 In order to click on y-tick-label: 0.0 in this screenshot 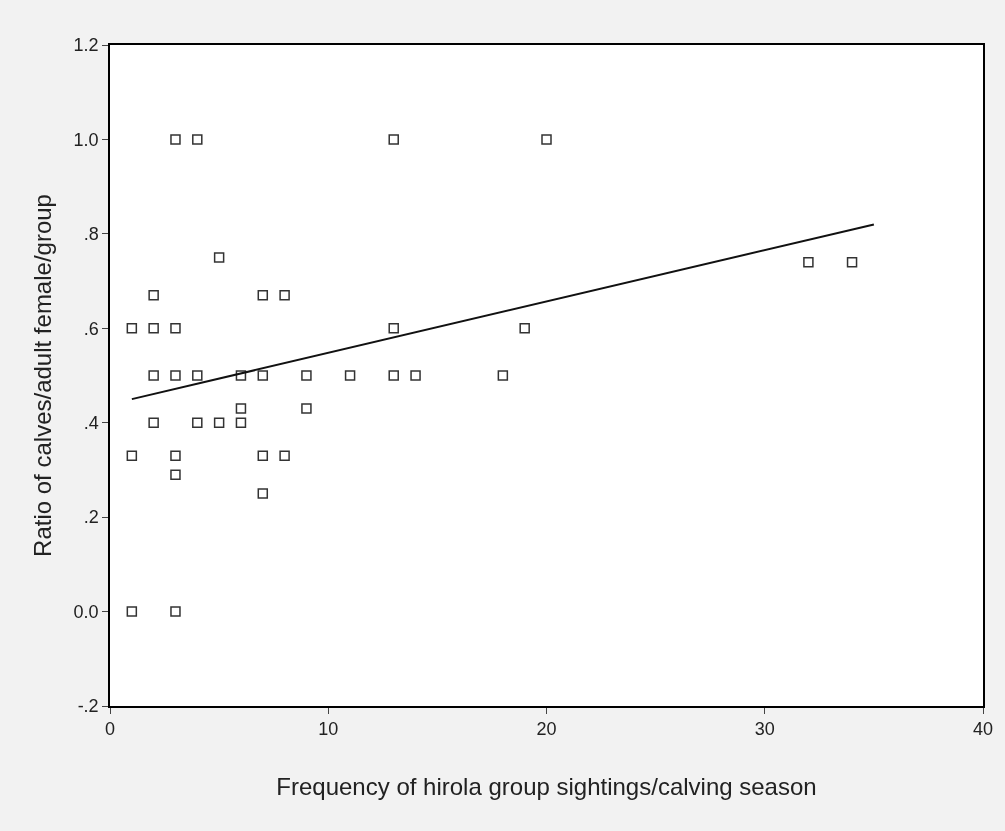, I will do `click(86, 611)`.